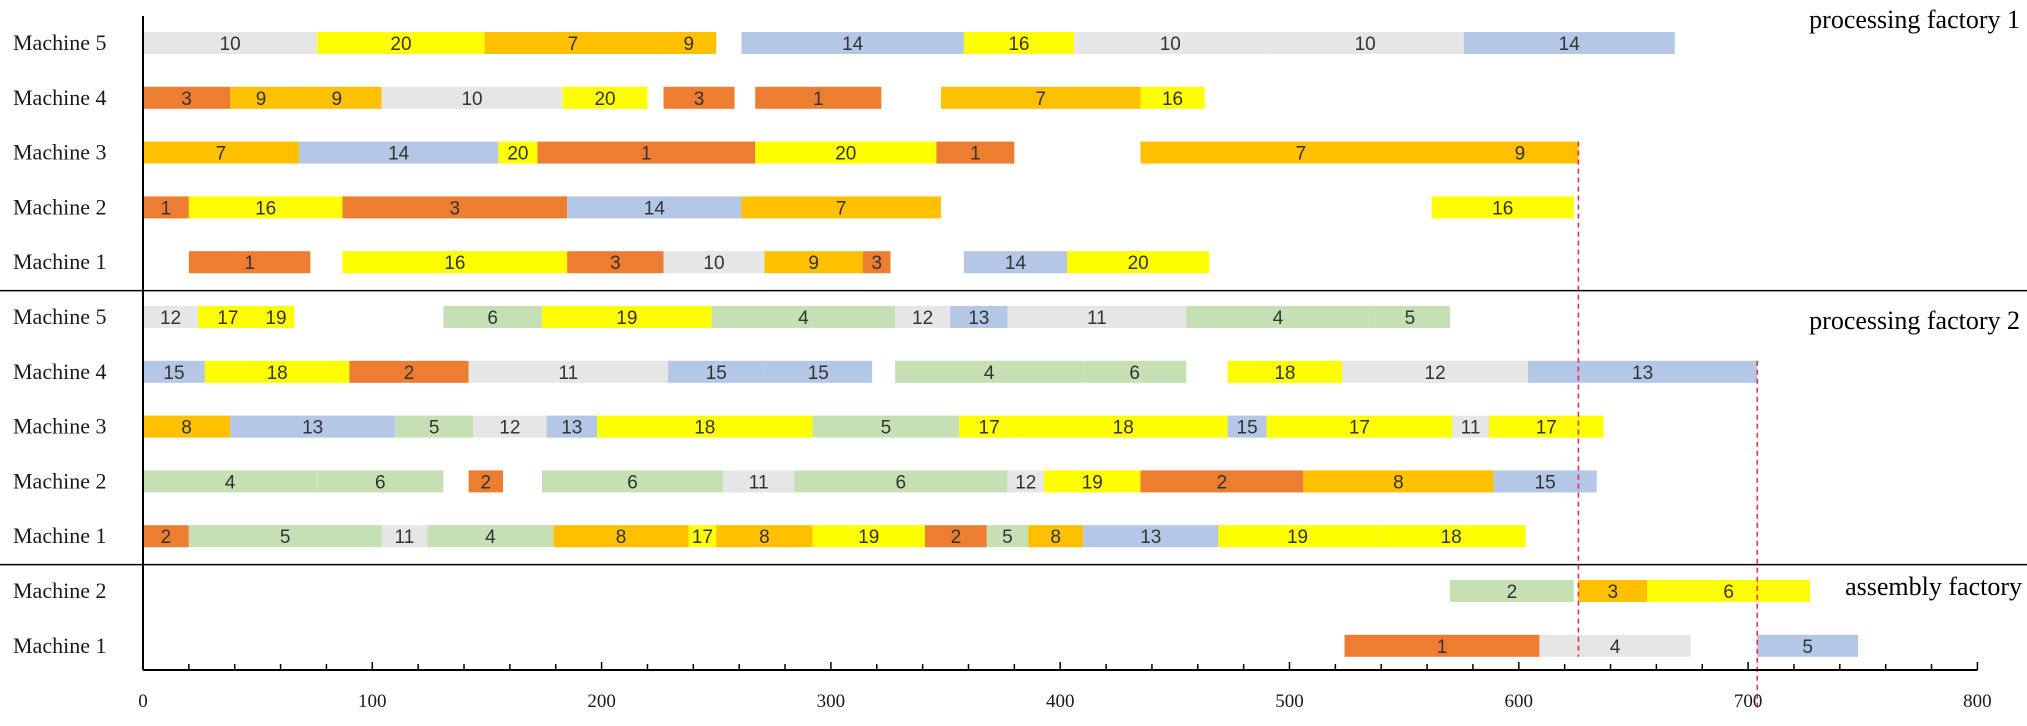  What do you see at coordinates (170, 318) in the screenshot?
I see `task-label: 12` at bounding box center [170, 318].